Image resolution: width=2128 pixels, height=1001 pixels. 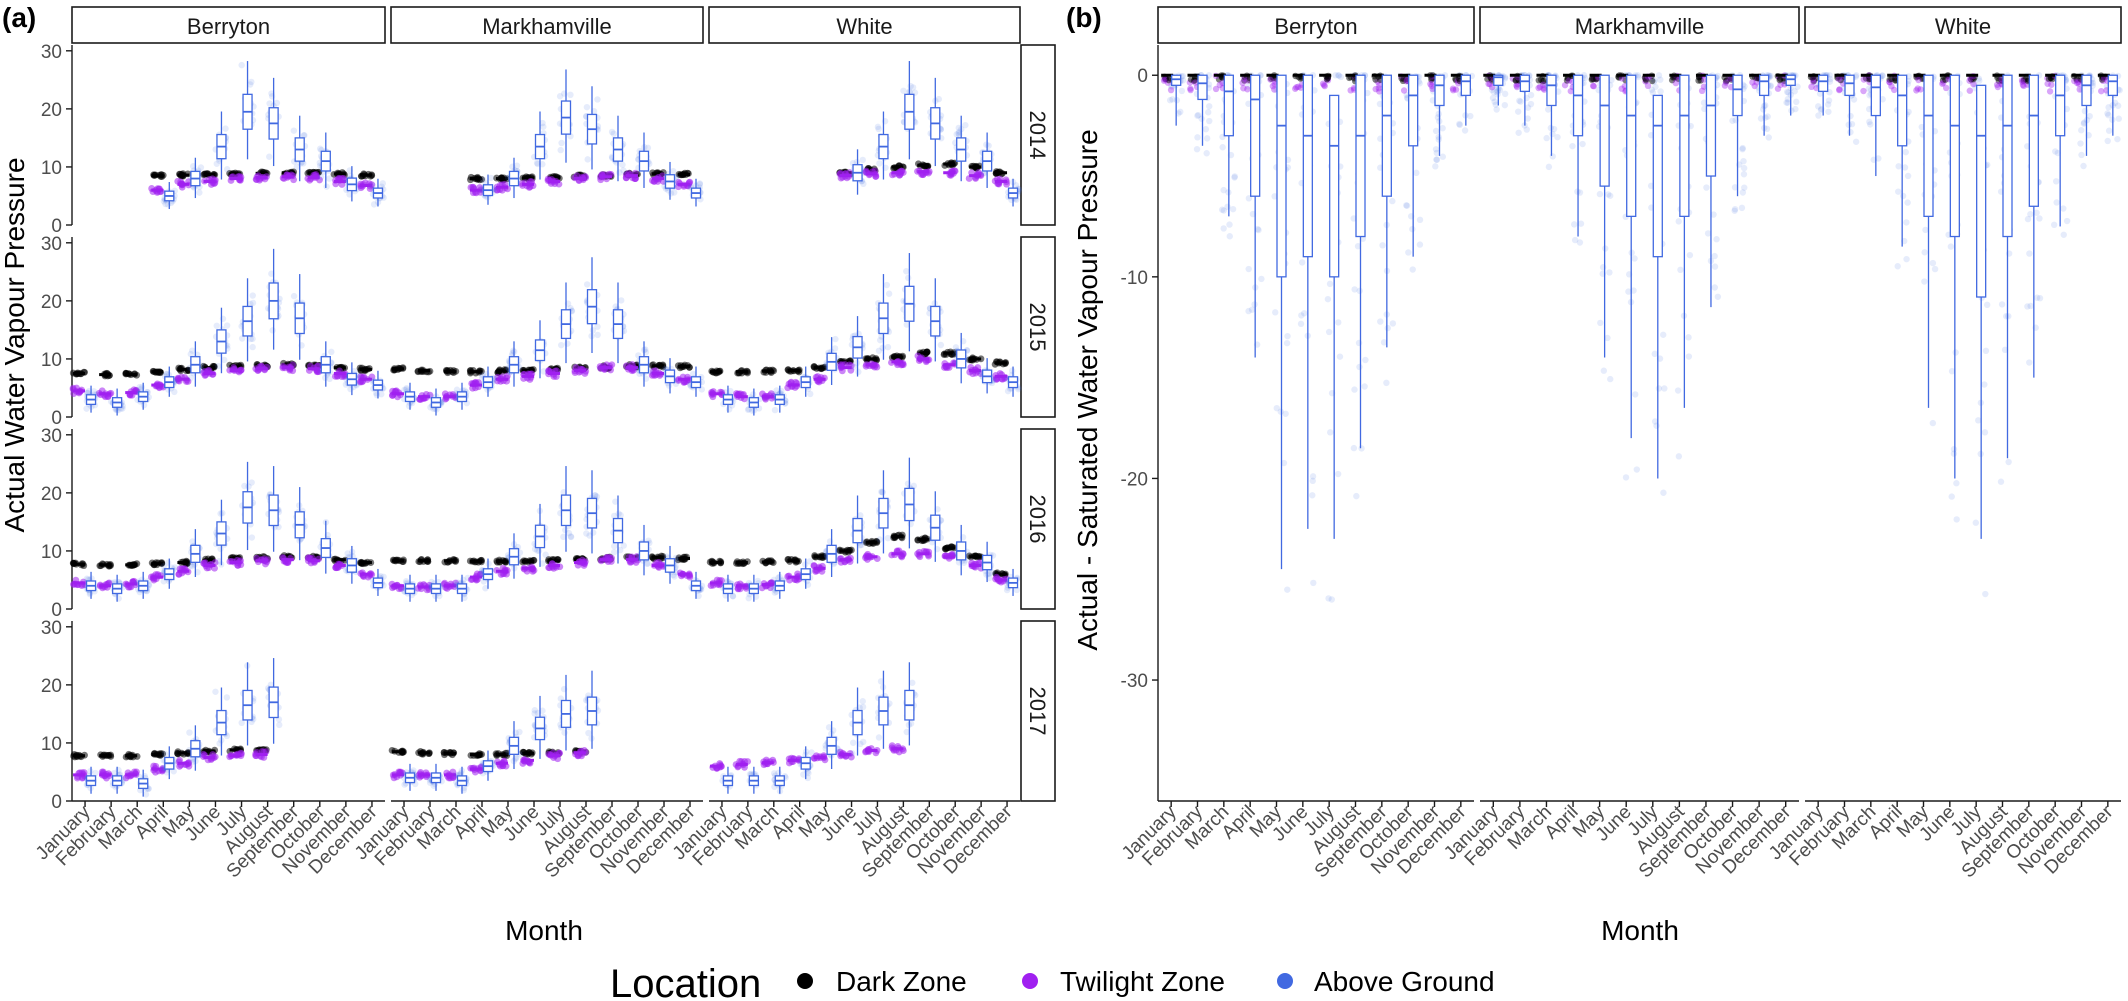 What do you see at coordinates (56, 802) in the screenshot?
I see `ytick-label-a-3-0: 0` at bounding box center [56, 802].